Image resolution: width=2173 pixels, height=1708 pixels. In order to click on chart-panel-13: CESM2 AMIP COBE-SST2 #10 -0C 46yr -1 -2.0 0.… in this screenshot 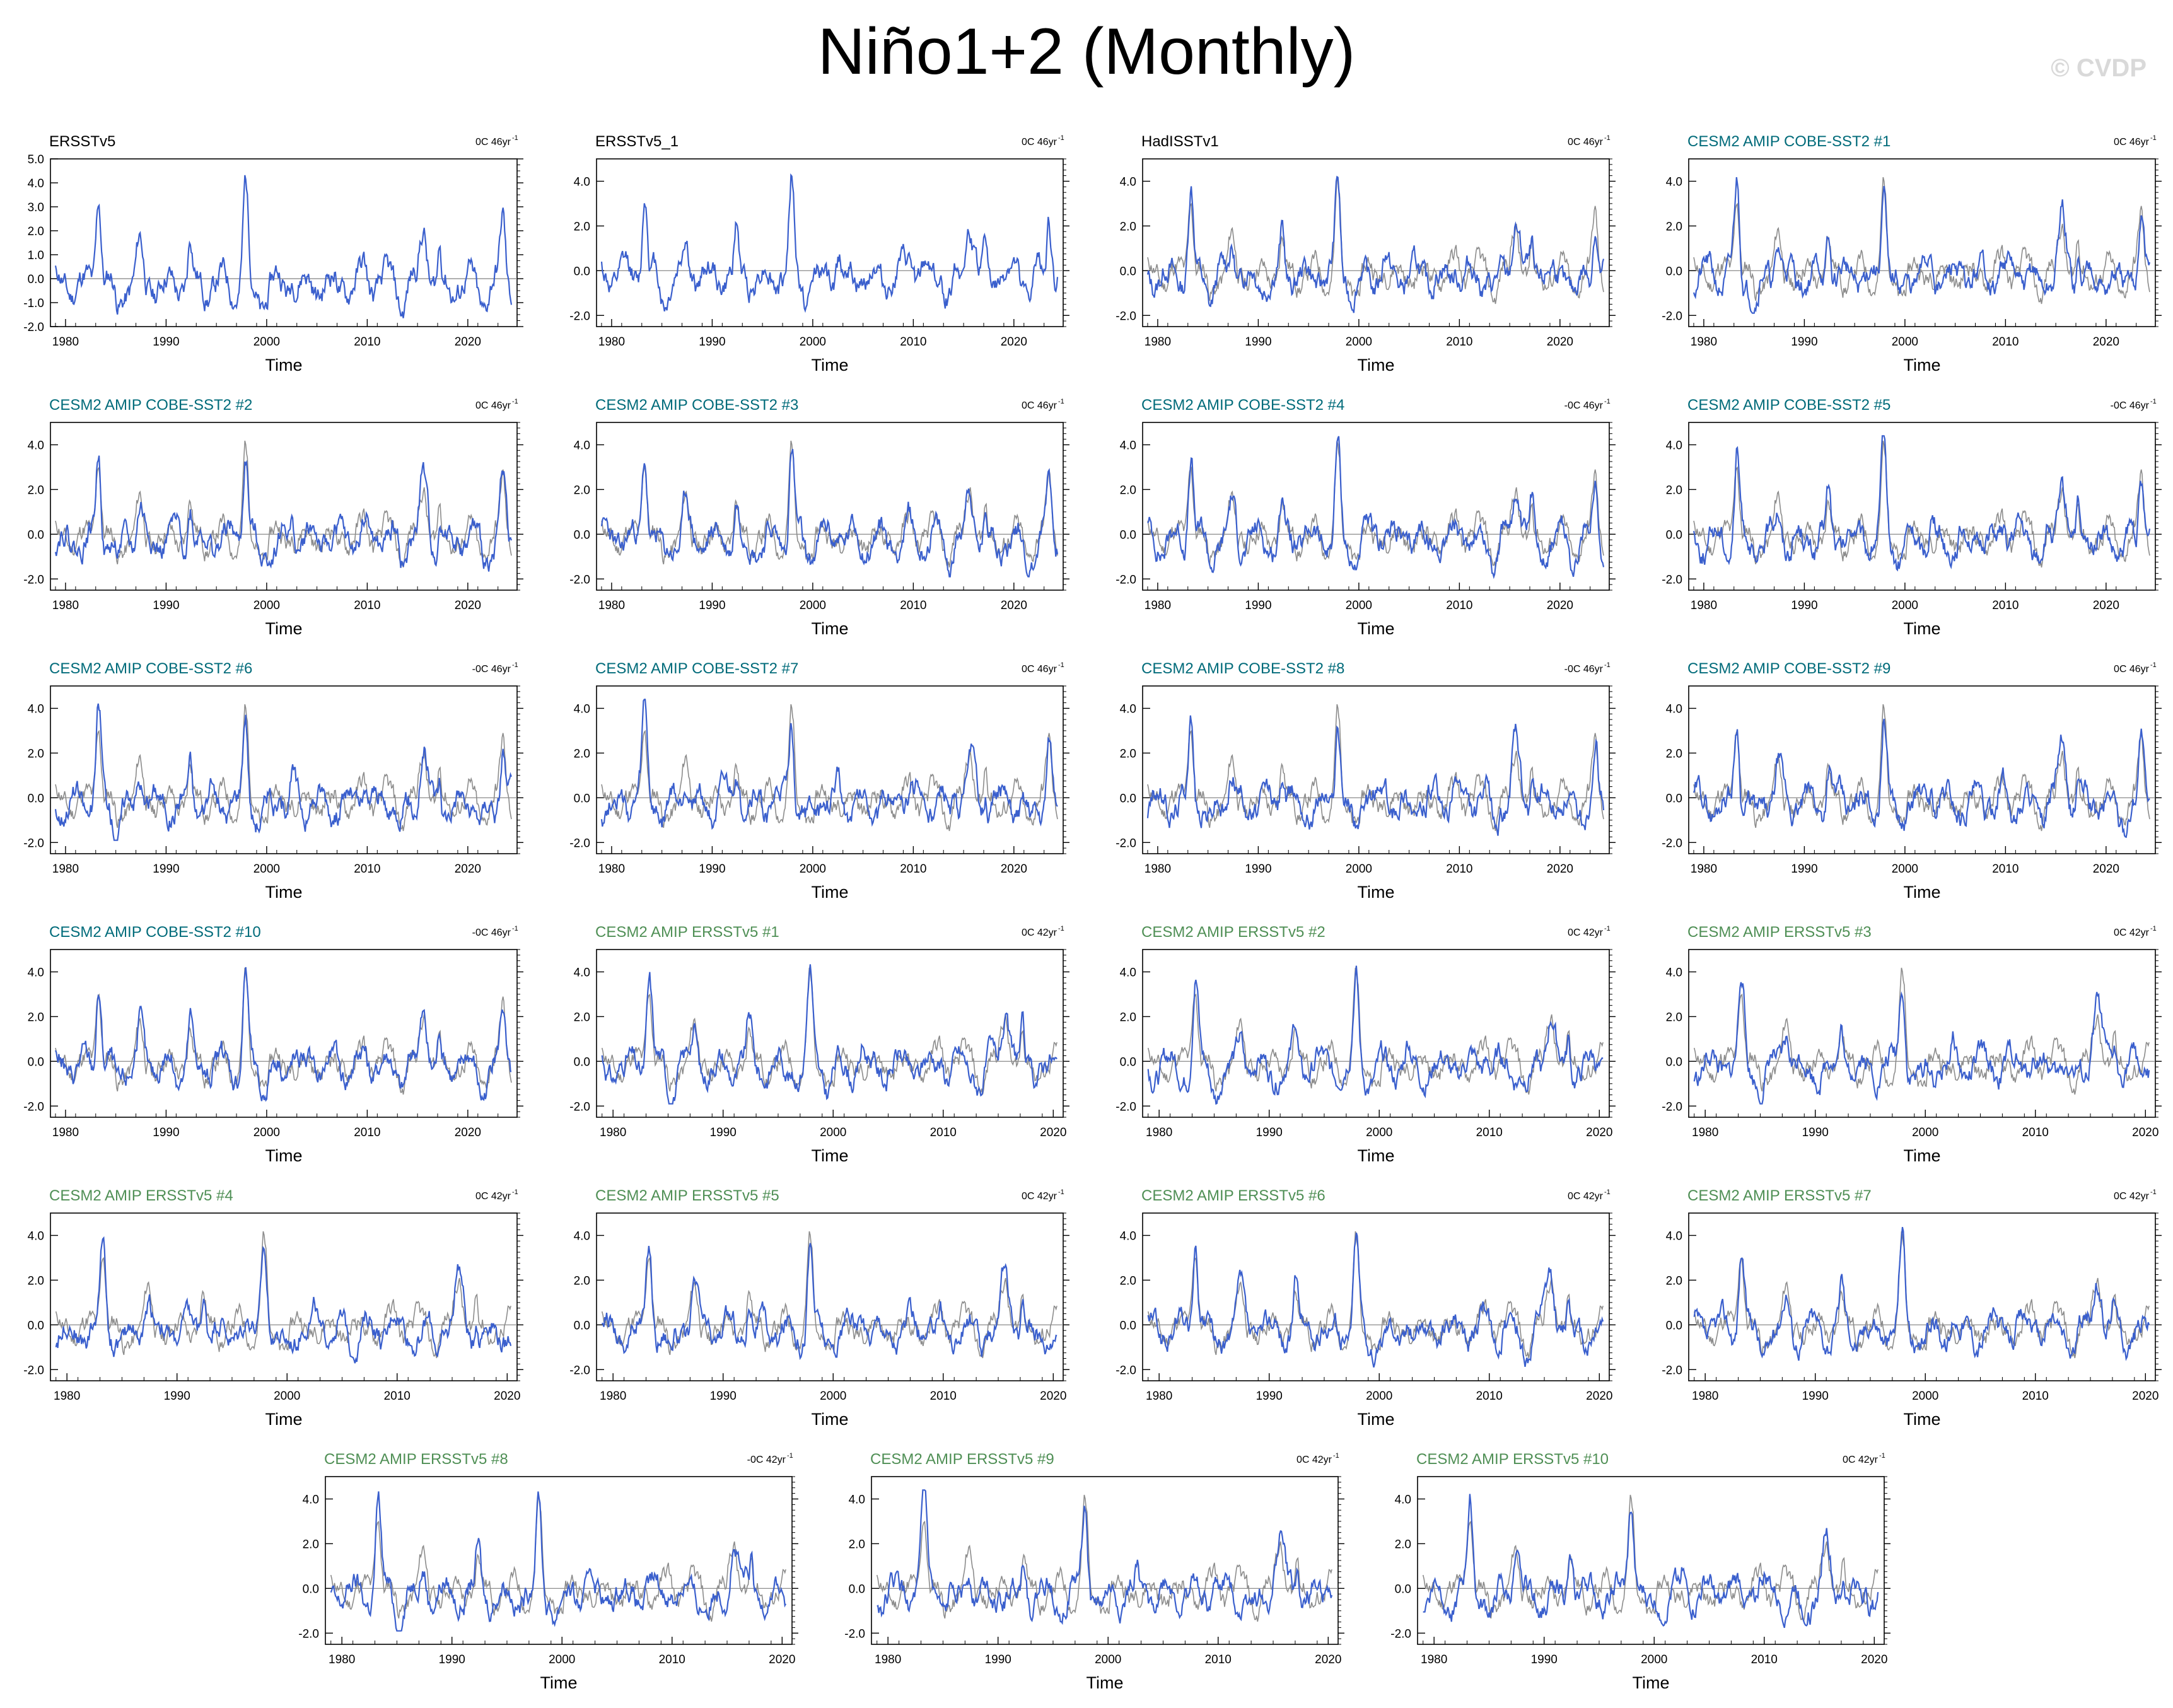, I will do `click(286, 1034)`.